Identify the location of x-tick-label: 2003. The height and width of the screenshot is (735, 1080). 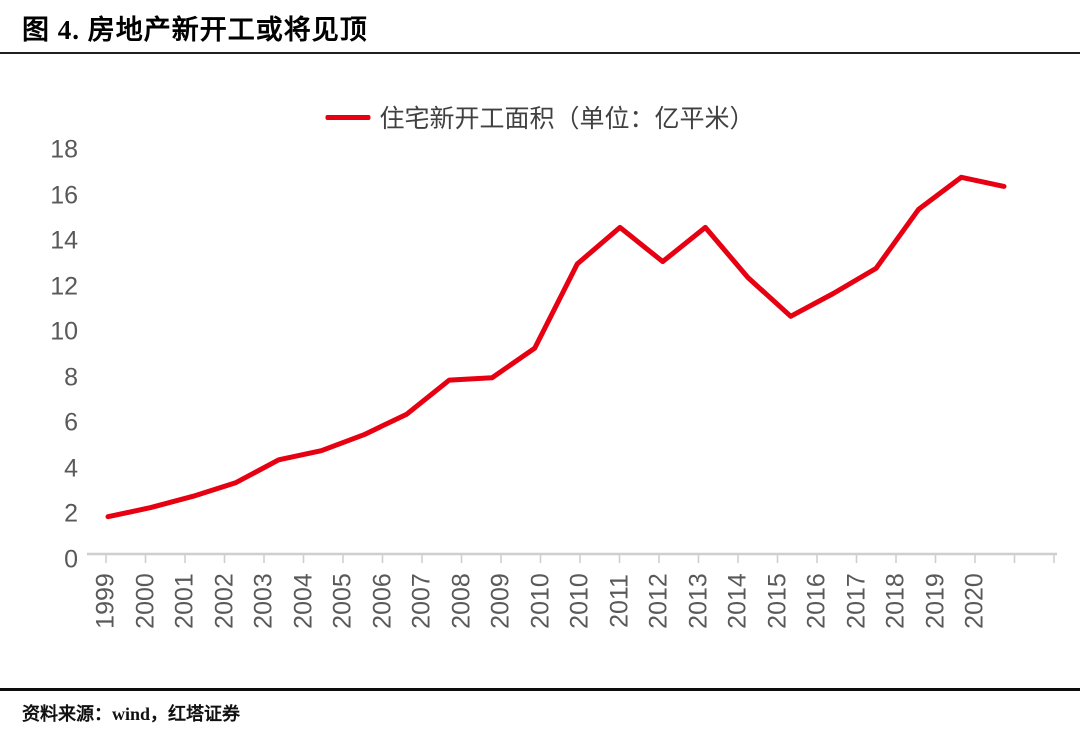
(263, 601).